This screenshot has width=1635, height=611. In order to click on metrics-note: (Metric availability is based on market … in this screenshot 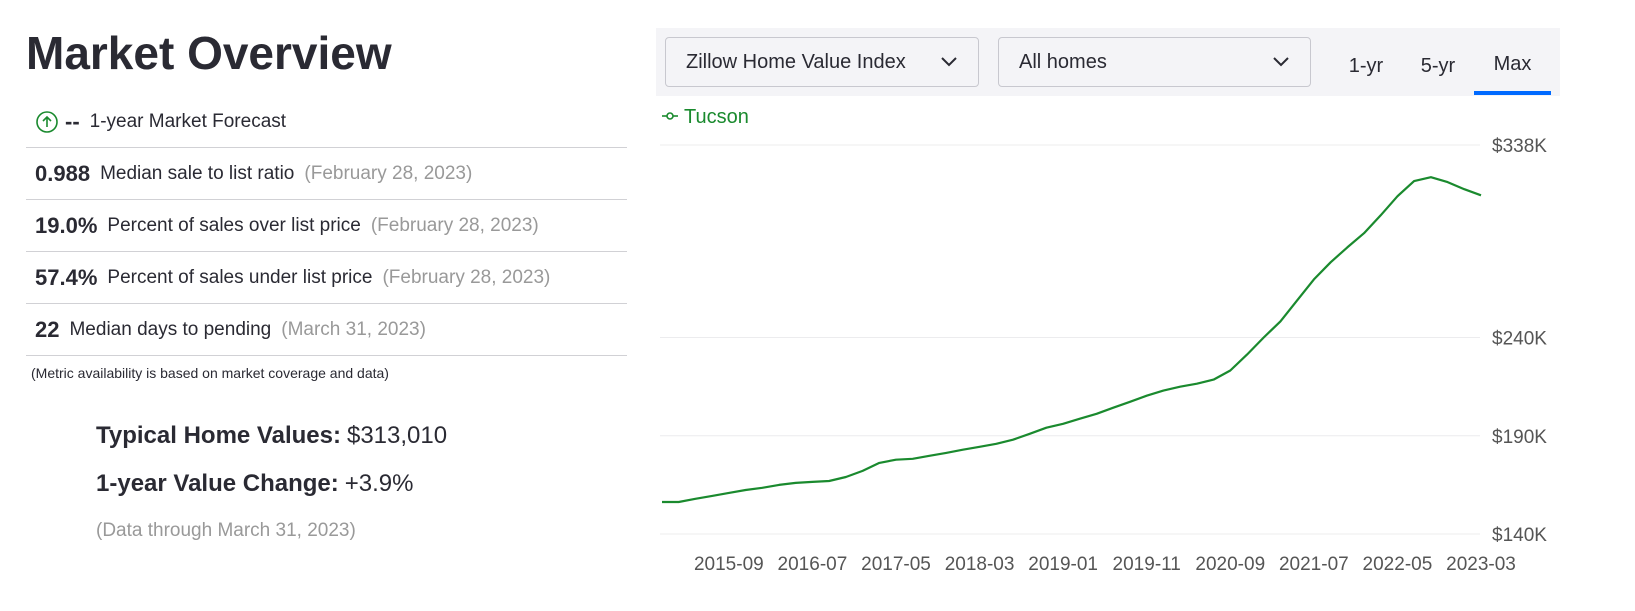, I will do `click(210, 373)`.